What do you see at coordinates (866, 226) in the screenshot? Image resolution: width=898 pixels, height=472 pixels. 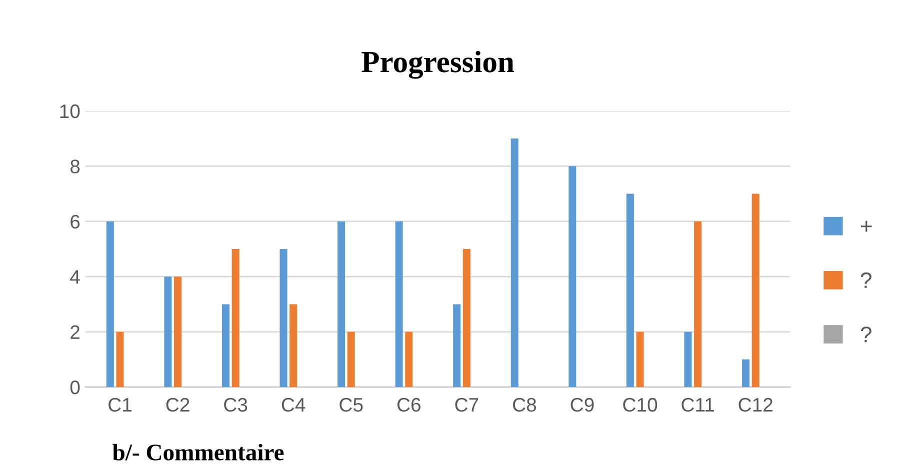 I see `legend-label: +` at bounding box center [866, 226].